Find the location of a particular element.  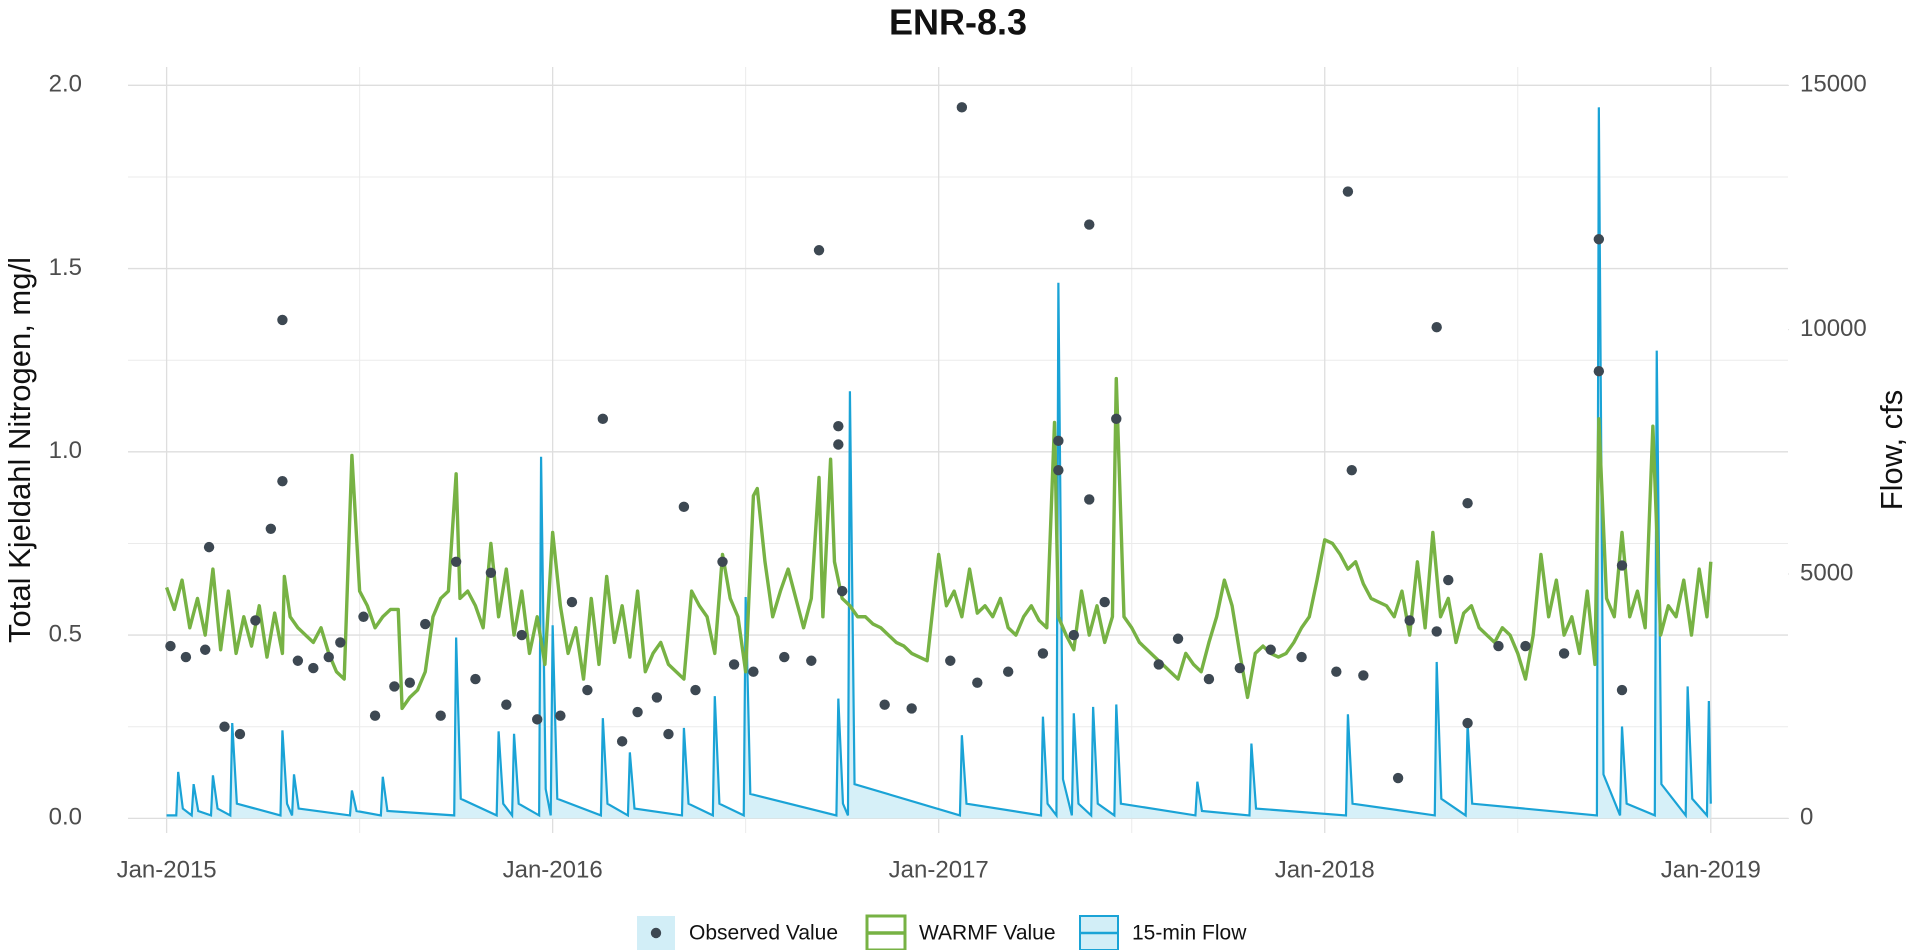

x-tick-label: Jan-2015 is located at coordinates (167, 869).